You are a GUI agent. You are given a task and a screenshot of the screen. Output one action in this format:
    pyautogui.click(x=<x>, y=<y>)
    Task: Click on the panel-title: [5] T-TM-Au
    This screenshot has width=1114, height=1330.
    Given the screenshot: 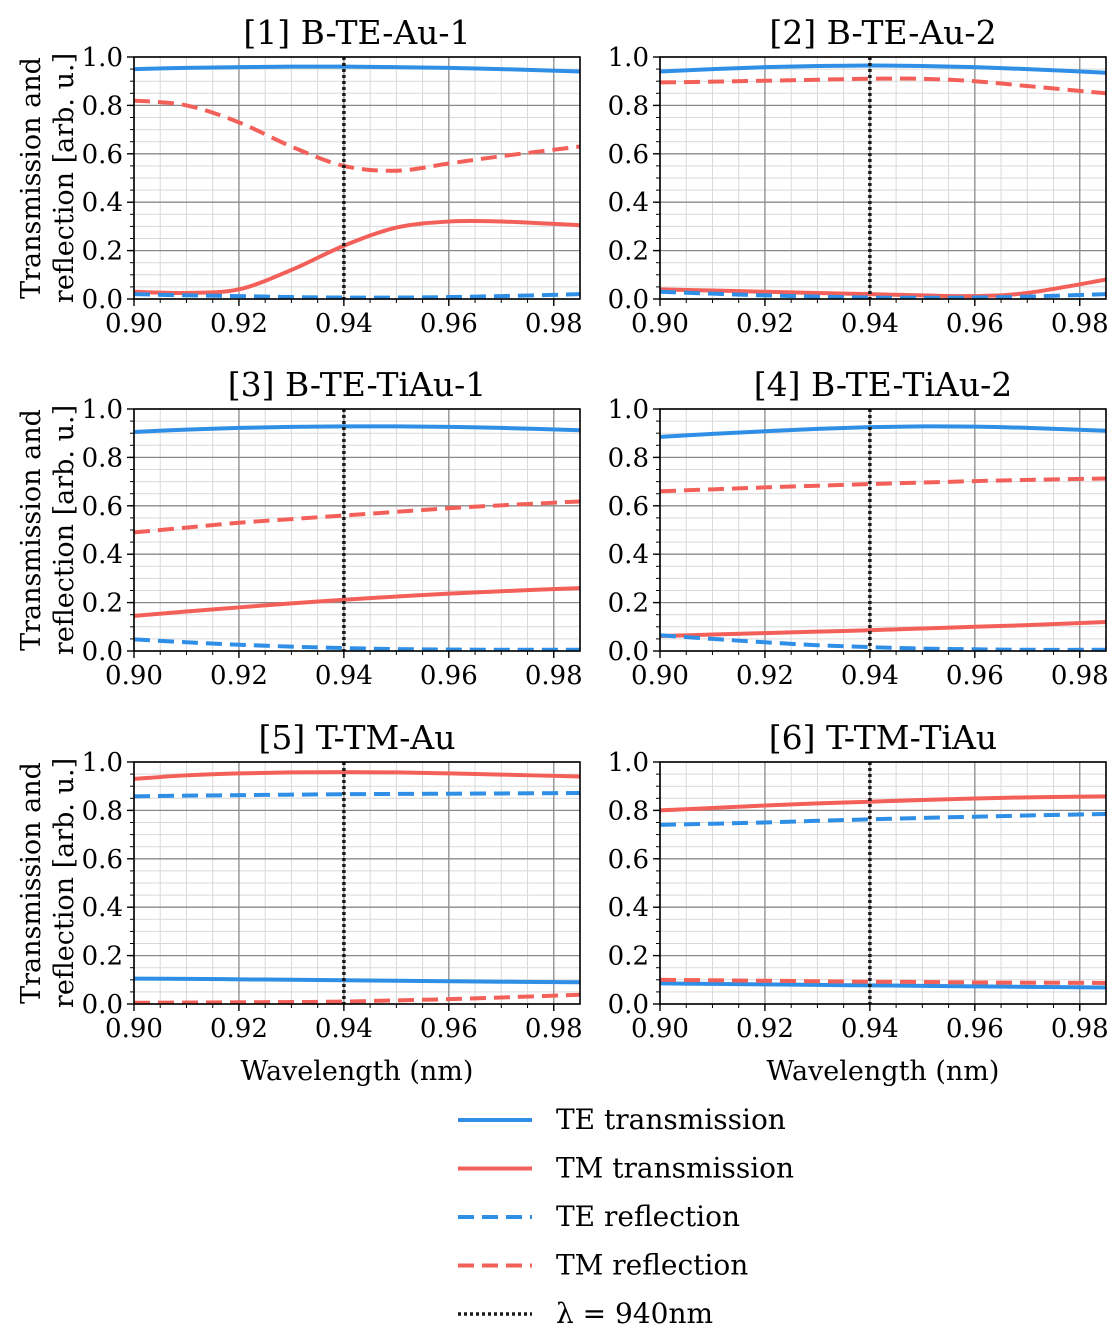 What is the action you would take?
    pyautogui.click(x=356, y=737)
    